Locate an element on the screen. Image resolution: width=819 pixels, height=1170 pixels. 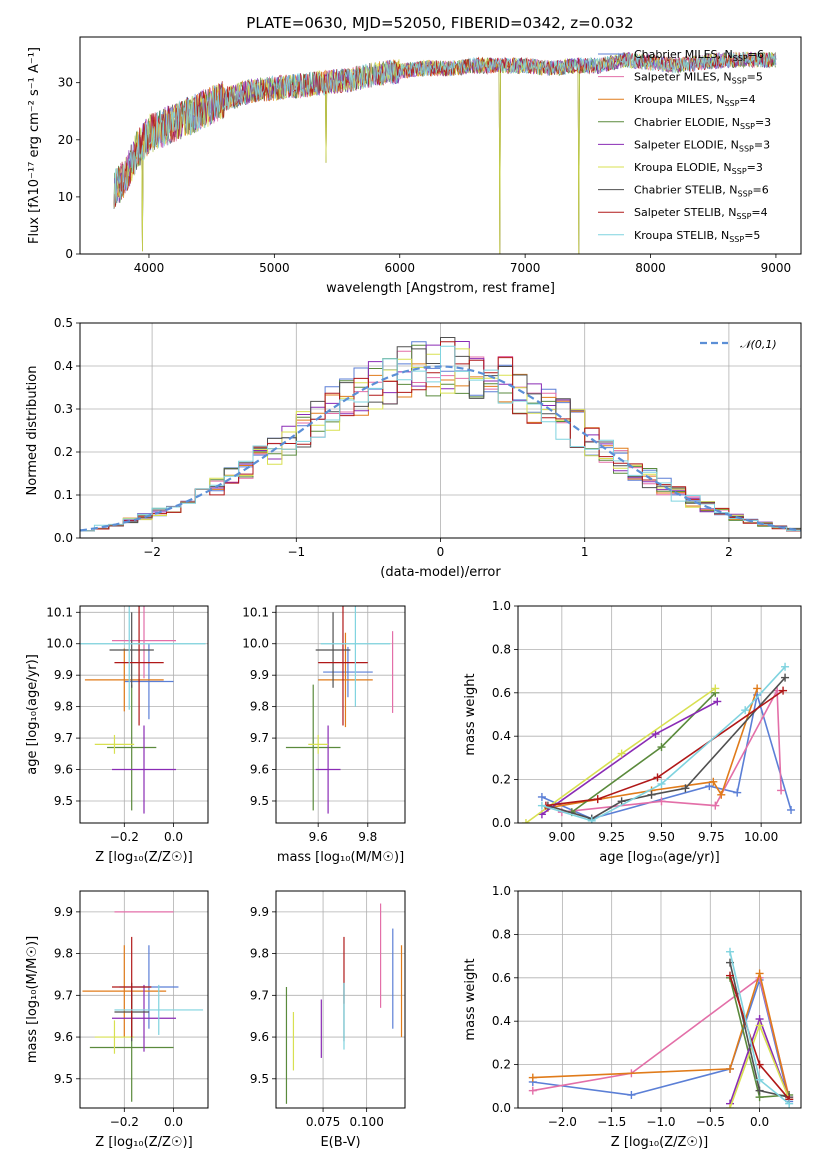
x-tick-label: −1.0 is located at coordinates (660, 1122).